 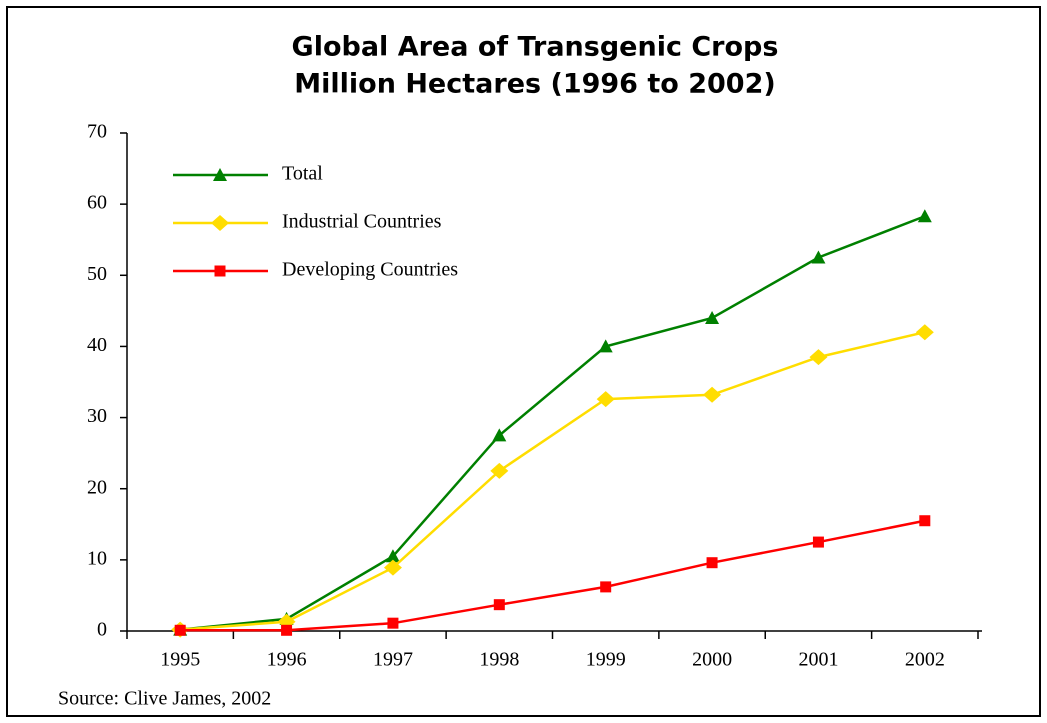 I want to click on y-tick-label: 70, so click(x=97, y=132).